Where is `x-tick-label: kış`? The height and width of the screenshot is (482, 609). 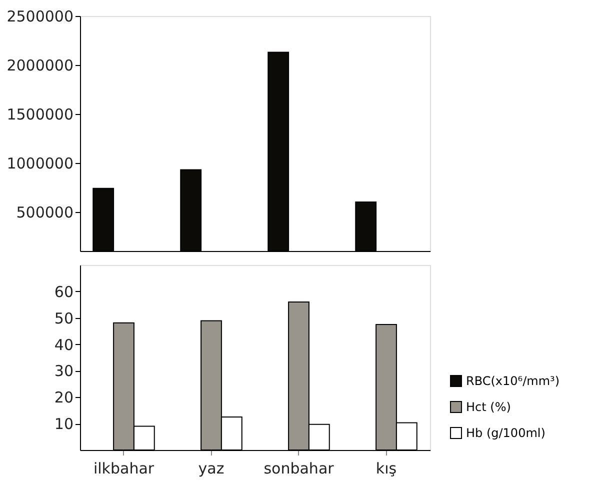 x-tick-label: kış is located at coordinates (386, 469).